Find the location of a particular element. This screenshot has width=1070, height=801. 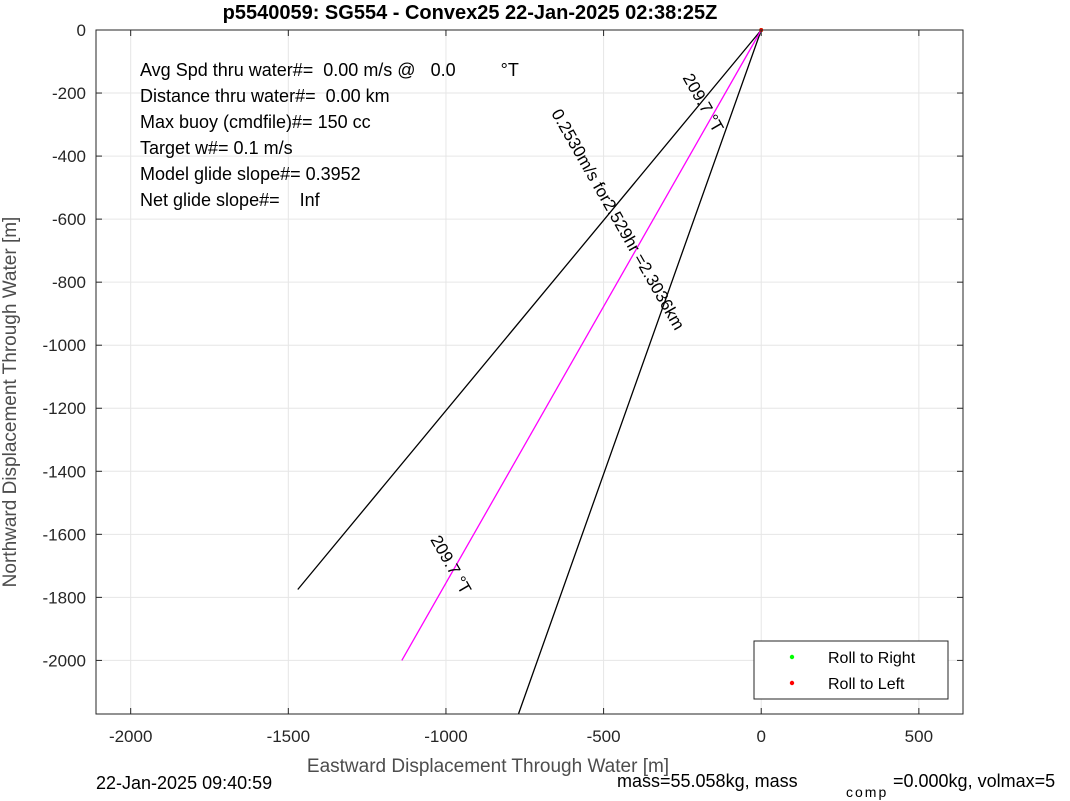

y-tick-label: -1400 is located at coordinates (64, 471).